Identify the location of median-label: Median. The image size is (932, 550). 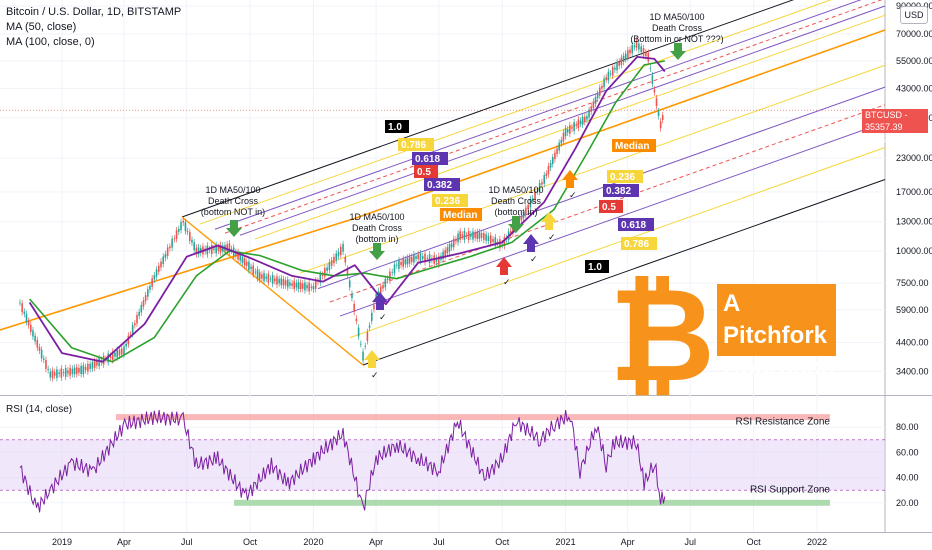
(632, 146).